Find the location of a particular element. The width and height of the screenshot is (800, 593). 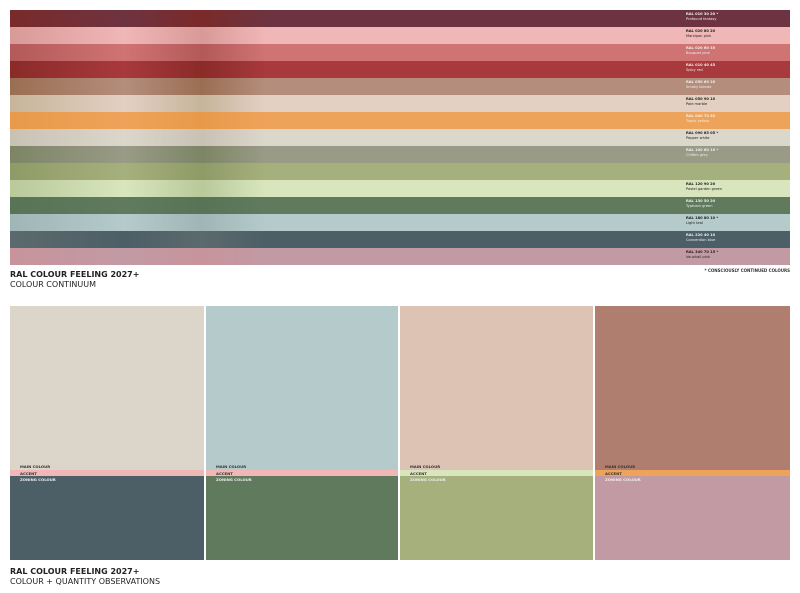

colour-code: RAL 100 60 10 * is located at coordinates (702, 150).